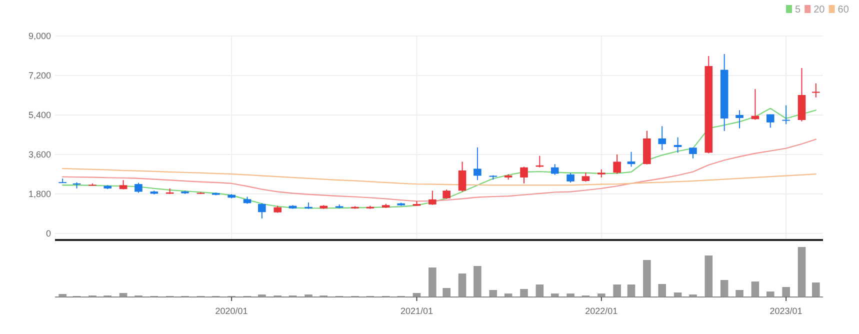 This screenshot has height=334, width=859. I want to click on legend-label: 60, so click(844, 10).